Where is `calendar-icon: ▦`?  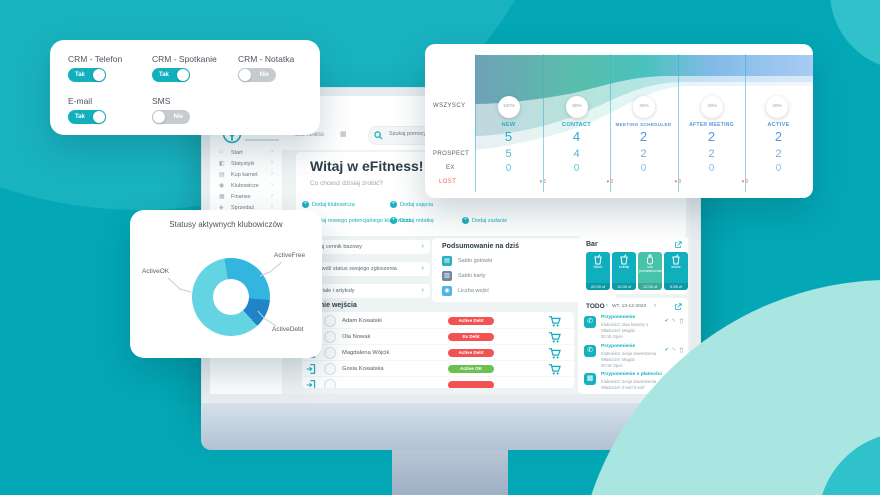
calendar-icon: ▦ is located at coordinates (590, 379).